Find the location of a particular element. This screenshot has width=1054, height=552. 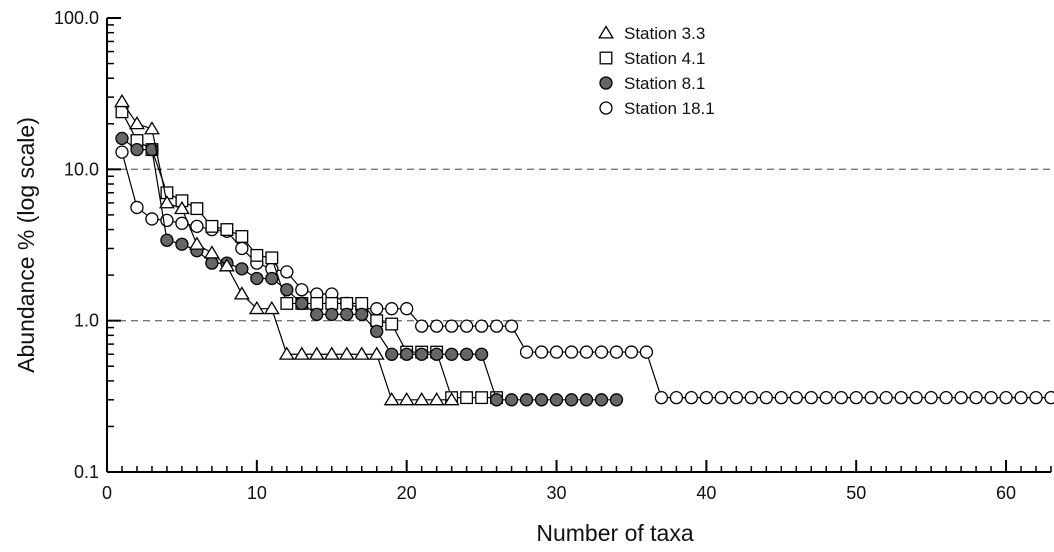

y-tick-label: 10.0 is located at coordinates (81, 169).